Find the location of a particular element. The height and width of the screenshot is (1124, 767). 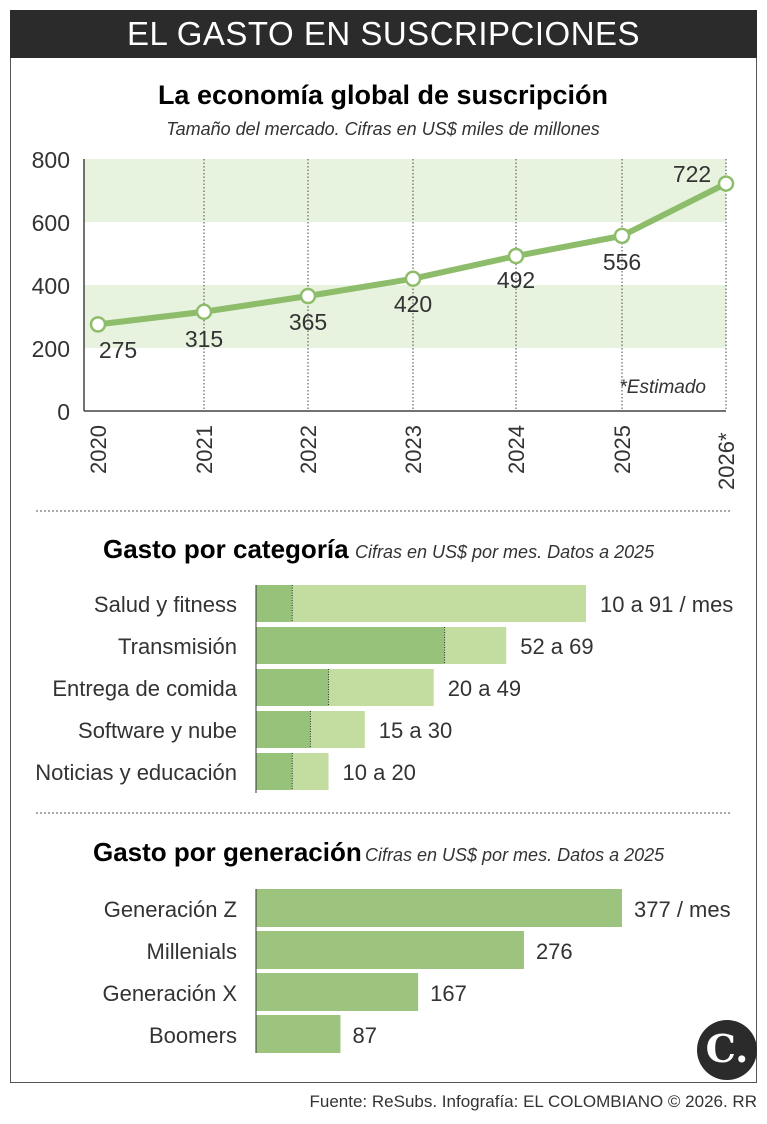

data-label: 275 is located at coordinates (118, 350).